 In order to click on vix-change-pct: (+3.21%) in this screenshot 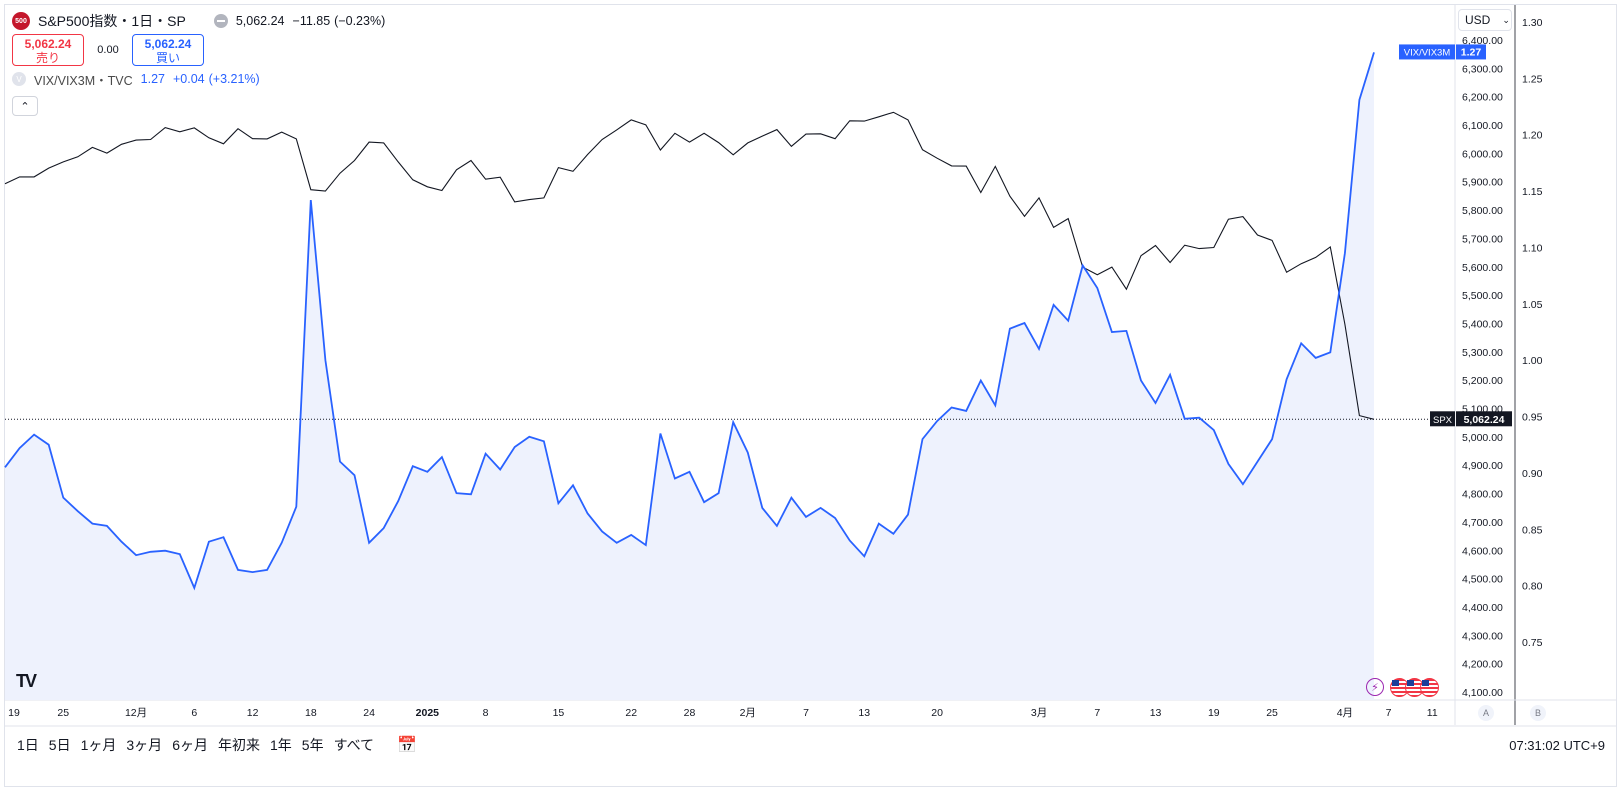, I will do `click(234, 79)`.